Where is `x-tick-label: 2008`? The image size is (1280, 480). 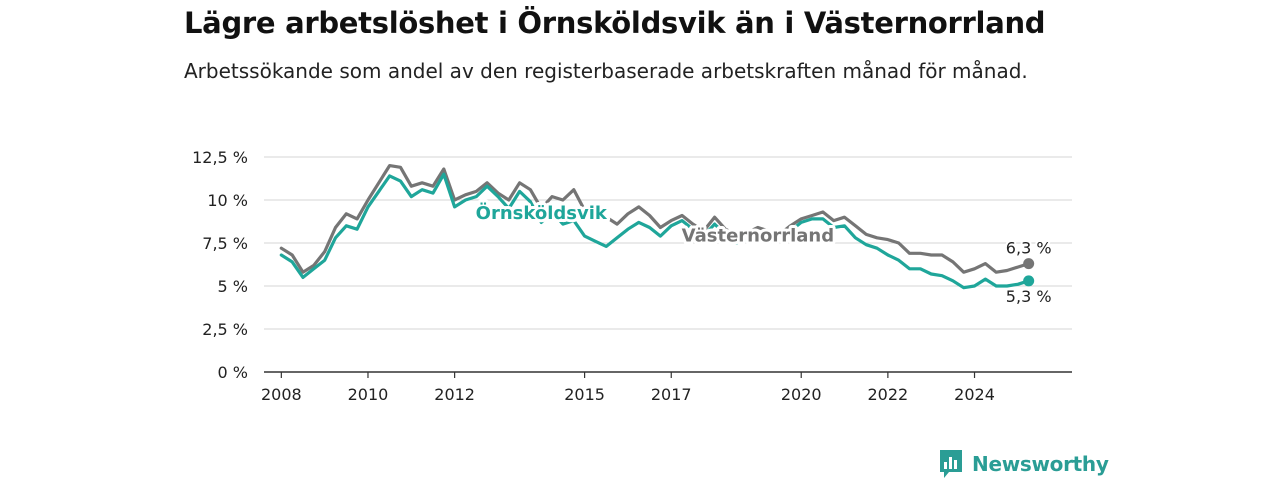
x-tick-label: 2008 is located at coordinates (281, 394).